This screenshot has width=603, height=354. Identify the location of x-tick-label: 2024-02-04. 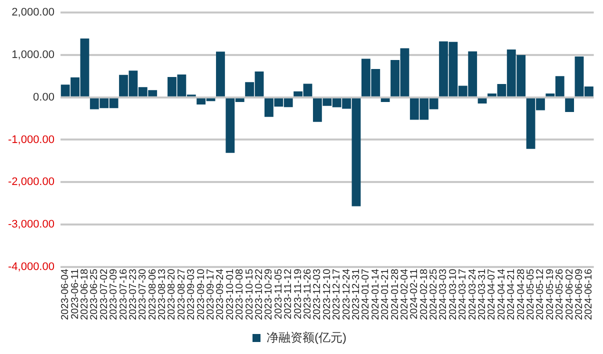
(404, 294).